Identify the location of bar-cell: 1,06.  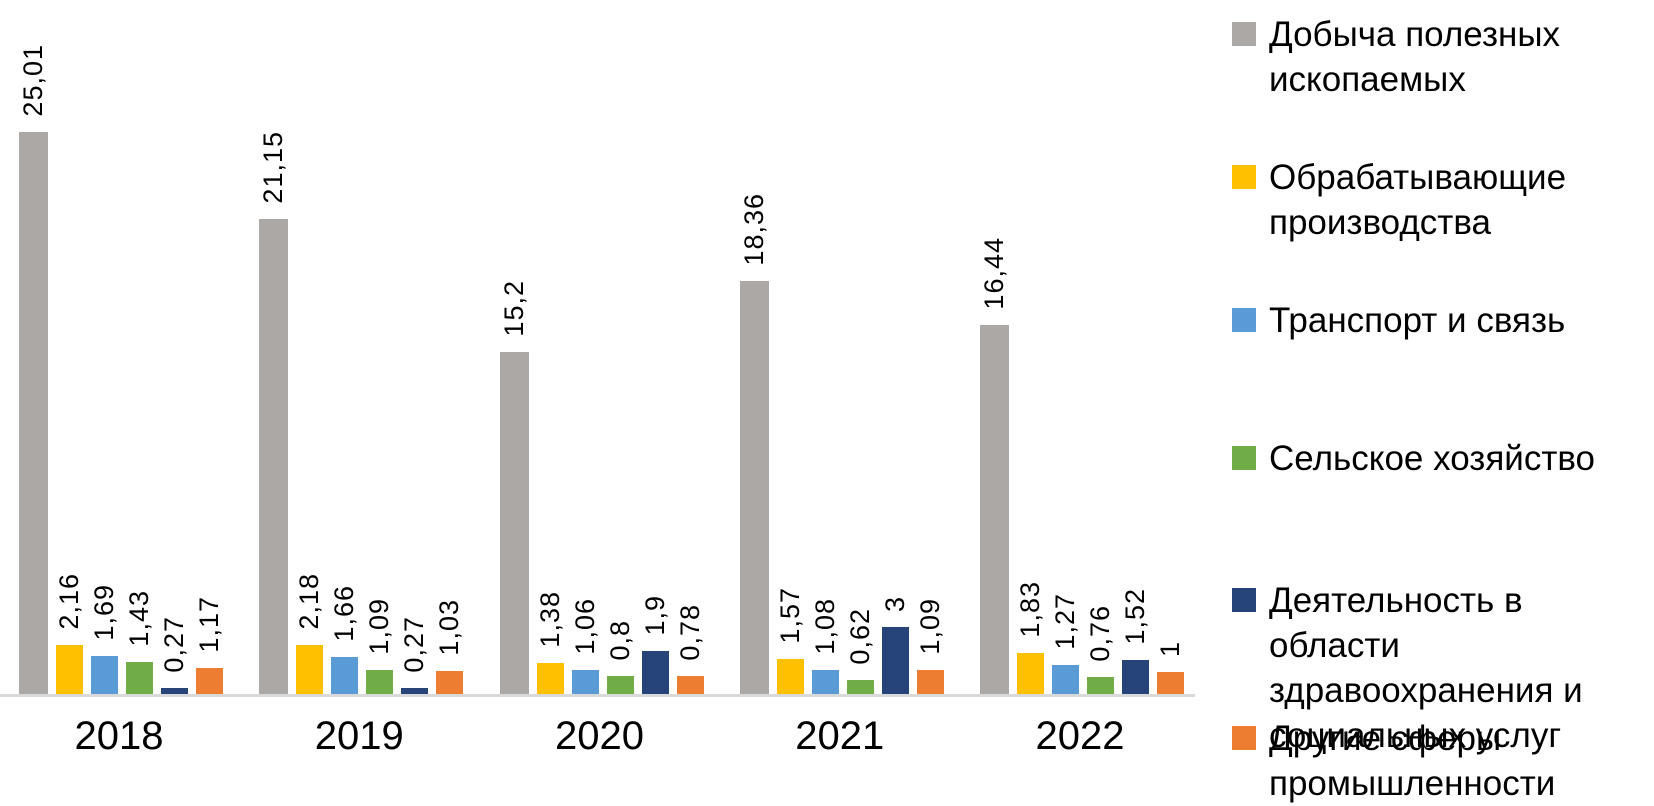
(585, 646).